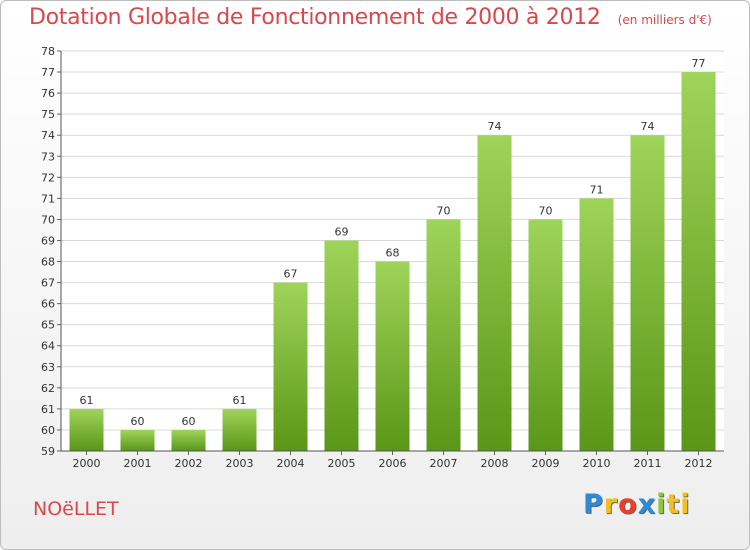 This screenshot has height=550, width=750. I want to click on y-tick-label: 68, so click(48, 262).